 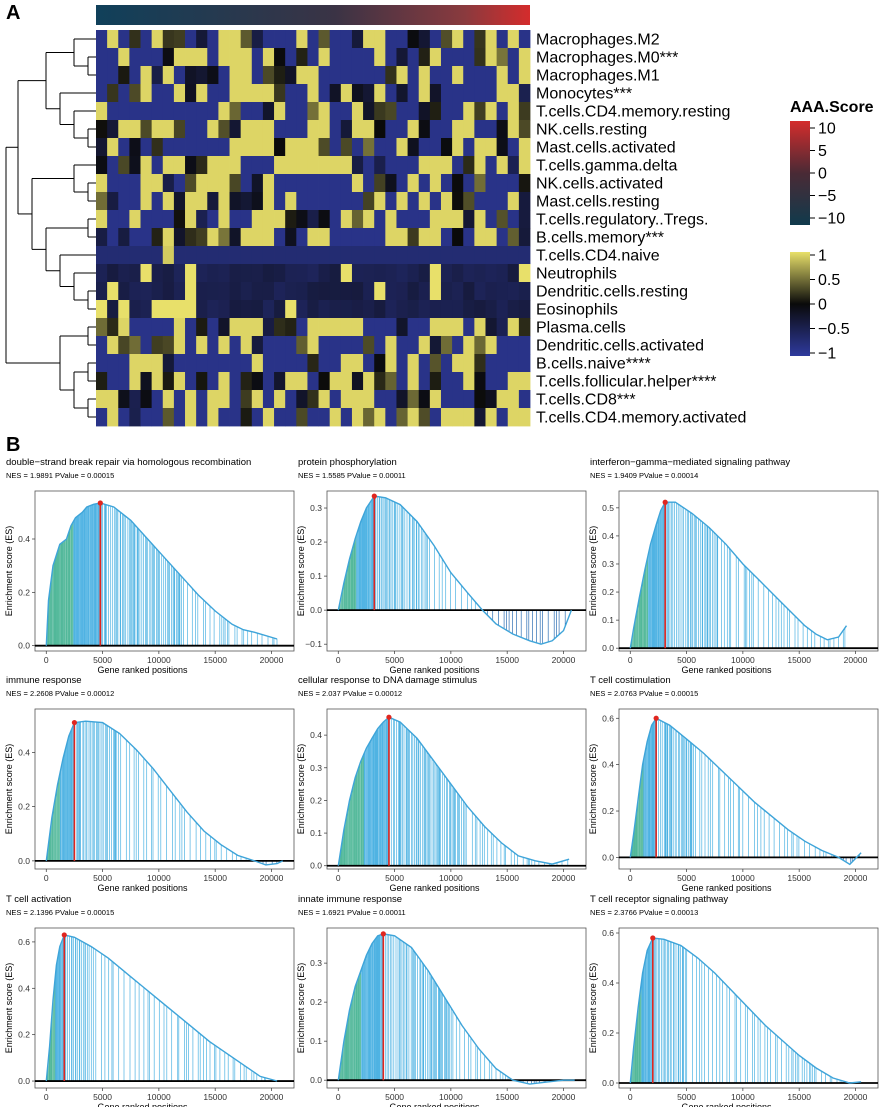 What do you see at coordinates (577, 310) in the screenshot?
I see `heatmap-row-label: Eosinophils` at bounding box center [577, 310].